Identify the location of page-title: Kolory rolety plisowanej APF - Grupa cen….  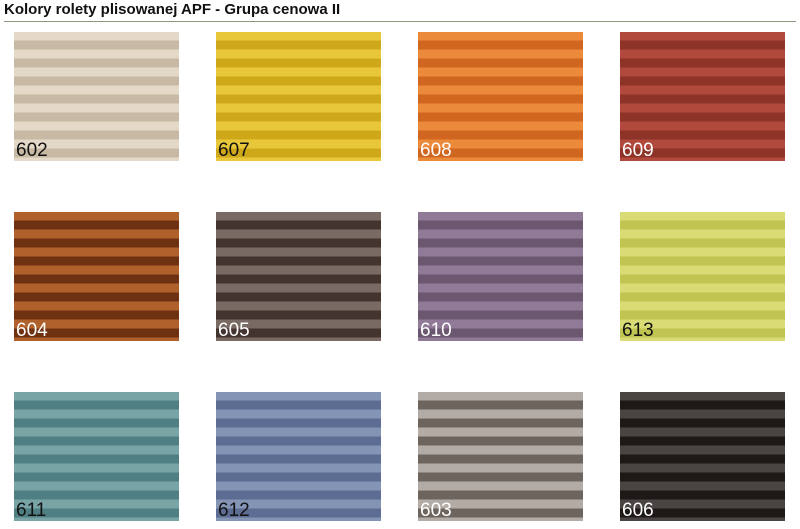
(172, 9).